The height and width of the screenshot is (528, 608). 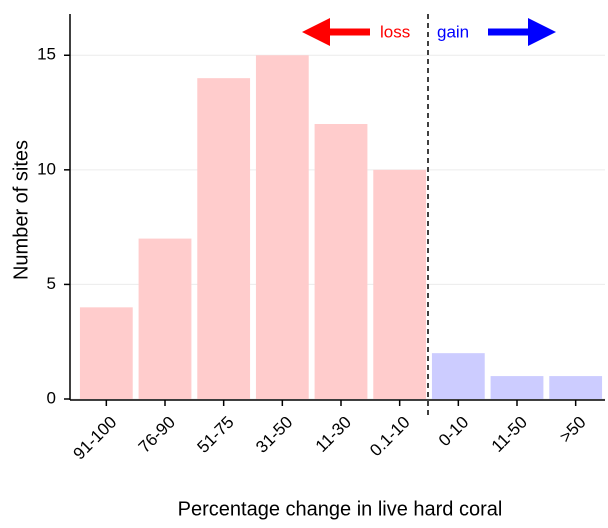 I want to click on loss-label: loss, so click(x=395, y=31).